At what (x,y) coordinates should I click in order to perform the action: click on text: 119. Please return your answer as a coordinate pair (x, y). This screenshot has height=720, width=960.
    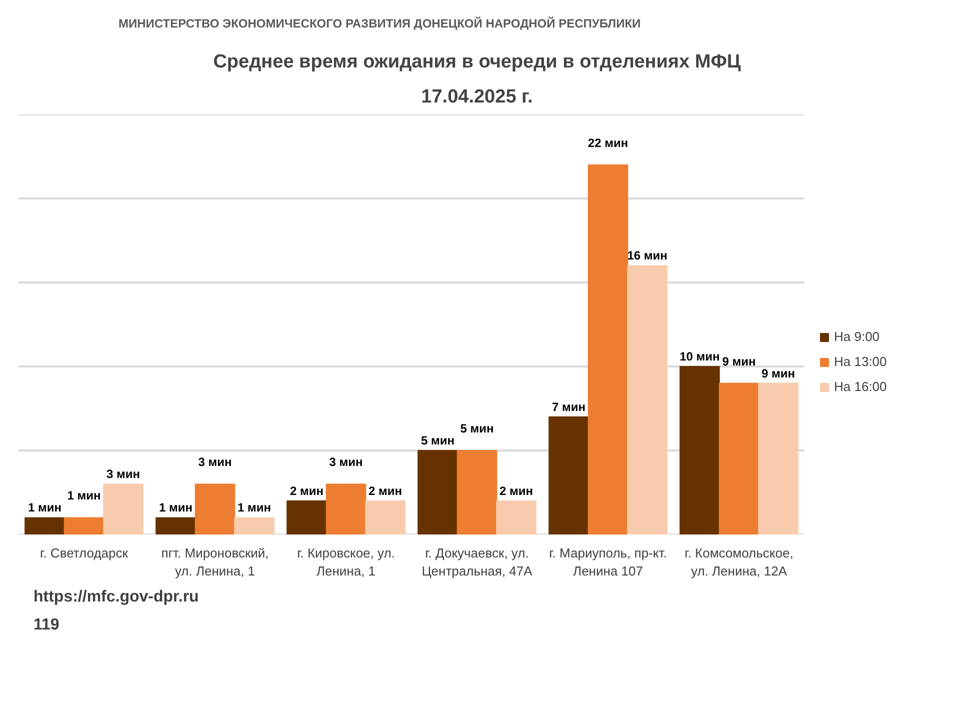
    Looking at the image, I should click on (47, 625).